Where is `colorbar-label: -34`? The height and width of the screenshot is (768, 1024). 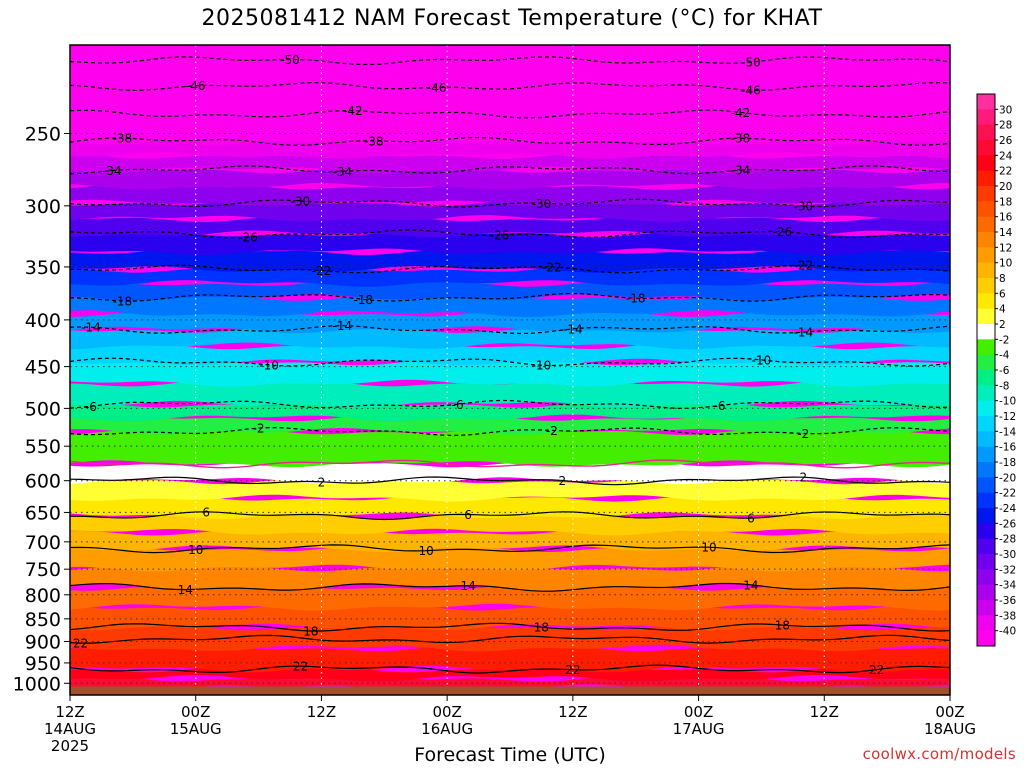
colorbar-label: -34 is located at coordinates (1007, 586).